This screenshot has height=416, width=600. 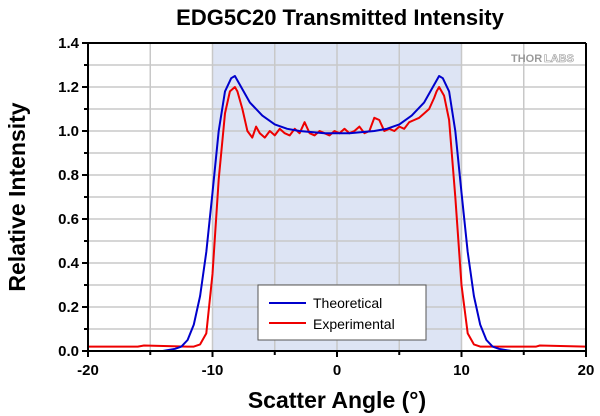 I want to click on logo-labs-text: LABS, so click(x=559, y=59).